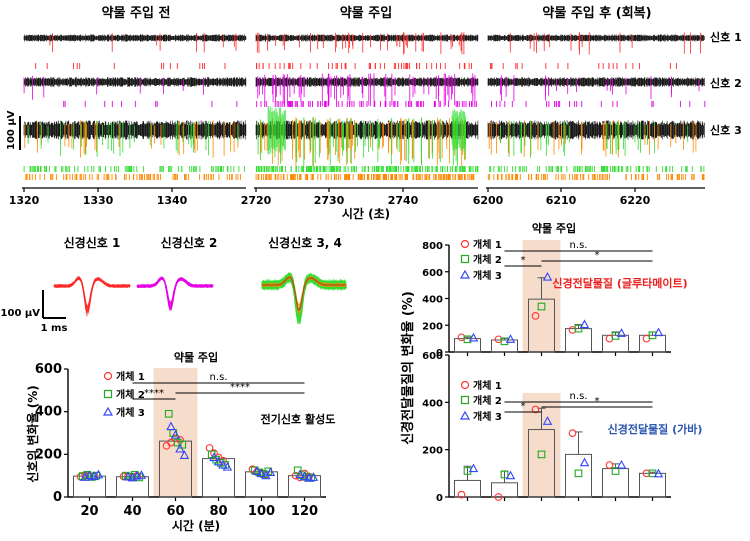  What do you see at coordinates (561, 200) in the screenshot?
I see `time-tick-label: 6210` at bounding box center [561, 200].